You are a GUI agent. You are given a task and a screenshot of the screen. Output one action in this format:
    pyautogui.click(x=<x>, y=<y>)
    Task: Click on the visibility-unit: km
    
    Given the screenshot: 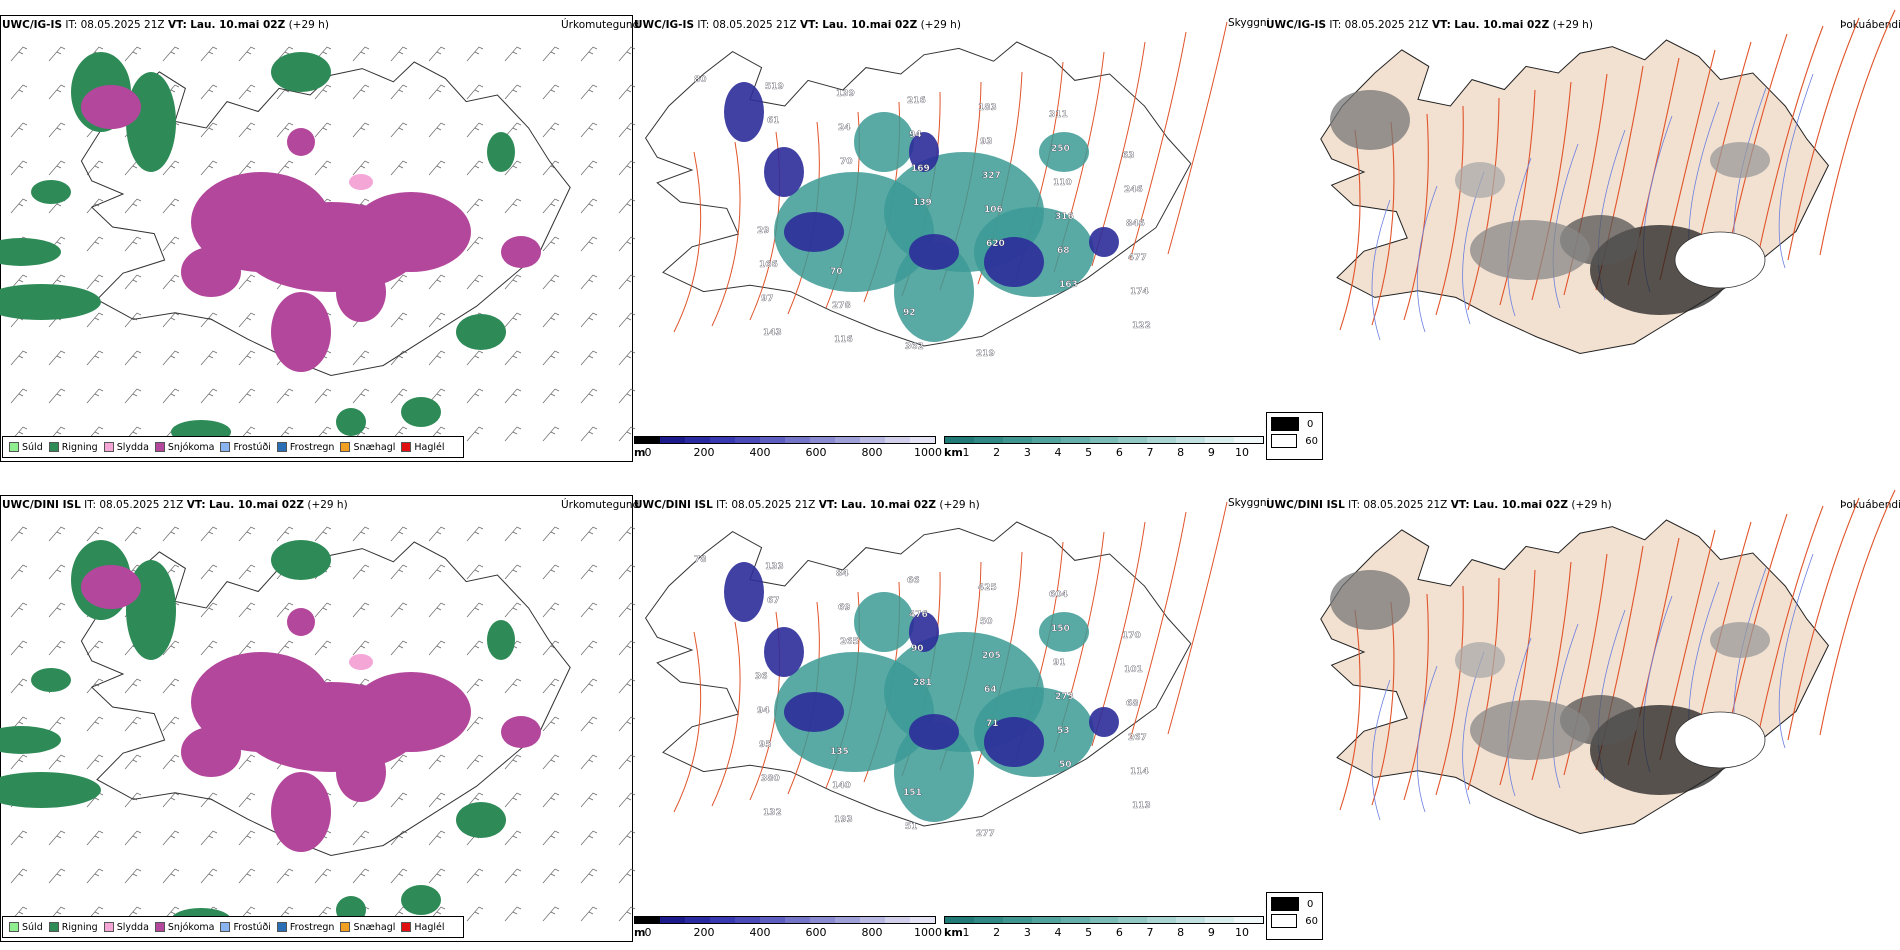 What is the action you would take?
    pyautogui.click(x=953, y=452)
    